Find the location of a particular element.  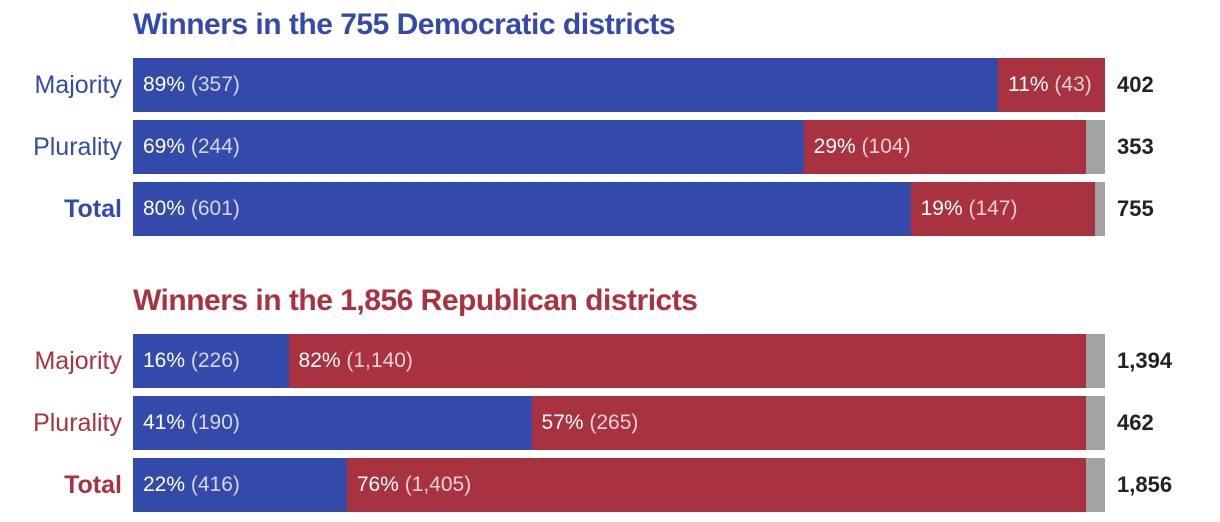

percent-label: 22% is located at coordinates (164, 484).